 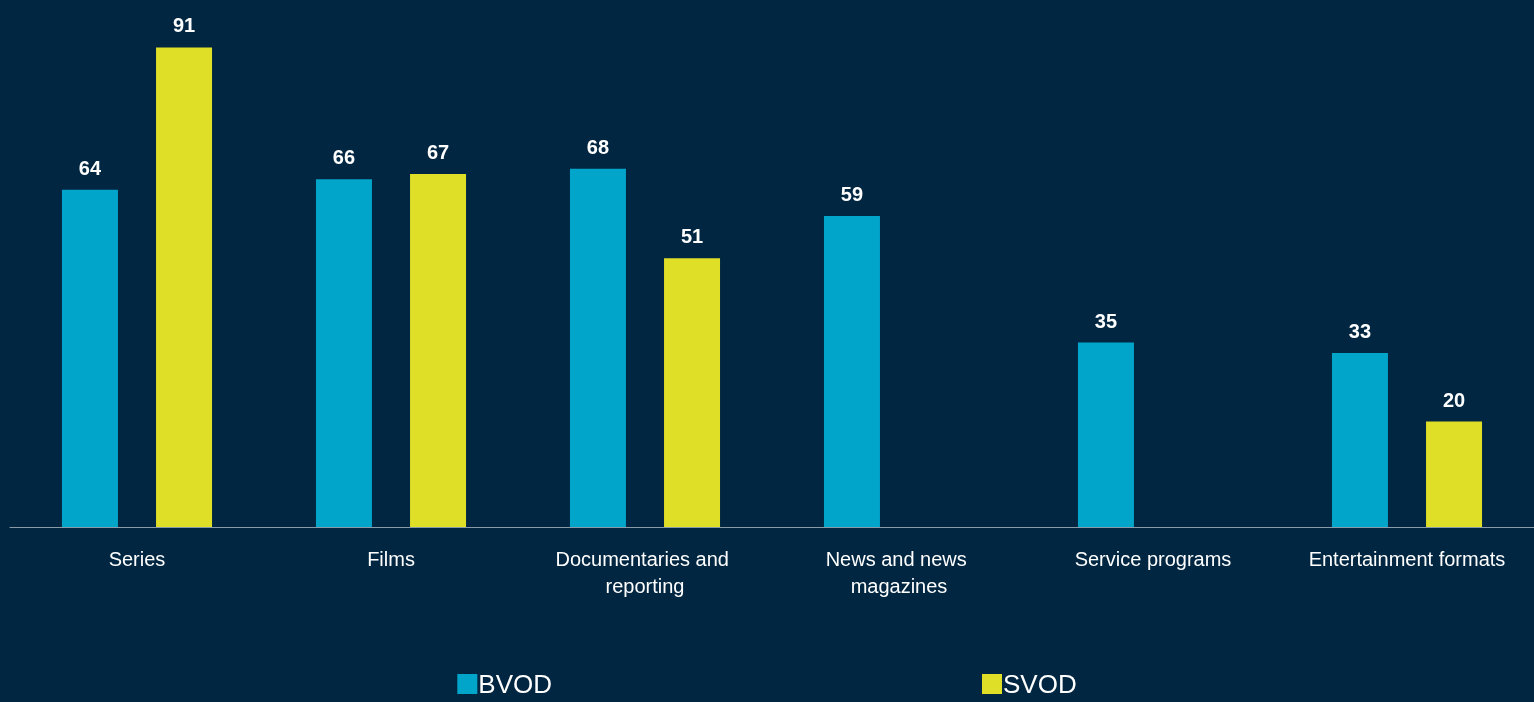 I want to click on data-label: 51, so click(x=692, y=236).